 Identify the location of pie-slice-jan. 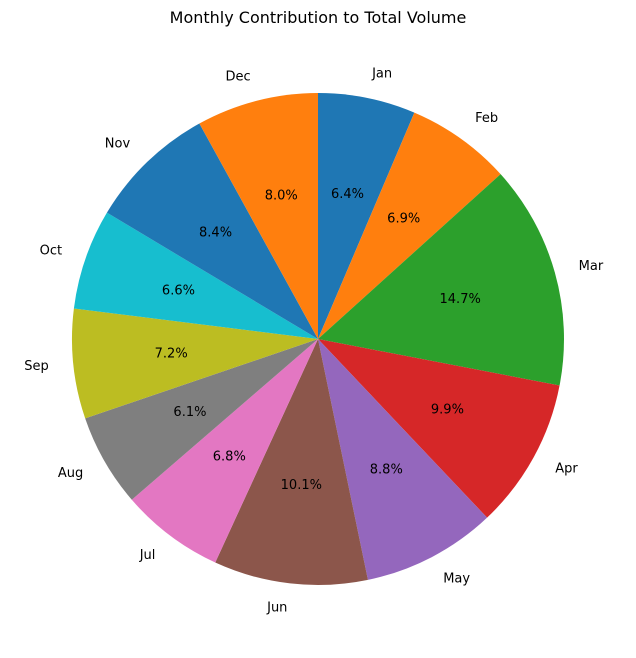
(366, 216).